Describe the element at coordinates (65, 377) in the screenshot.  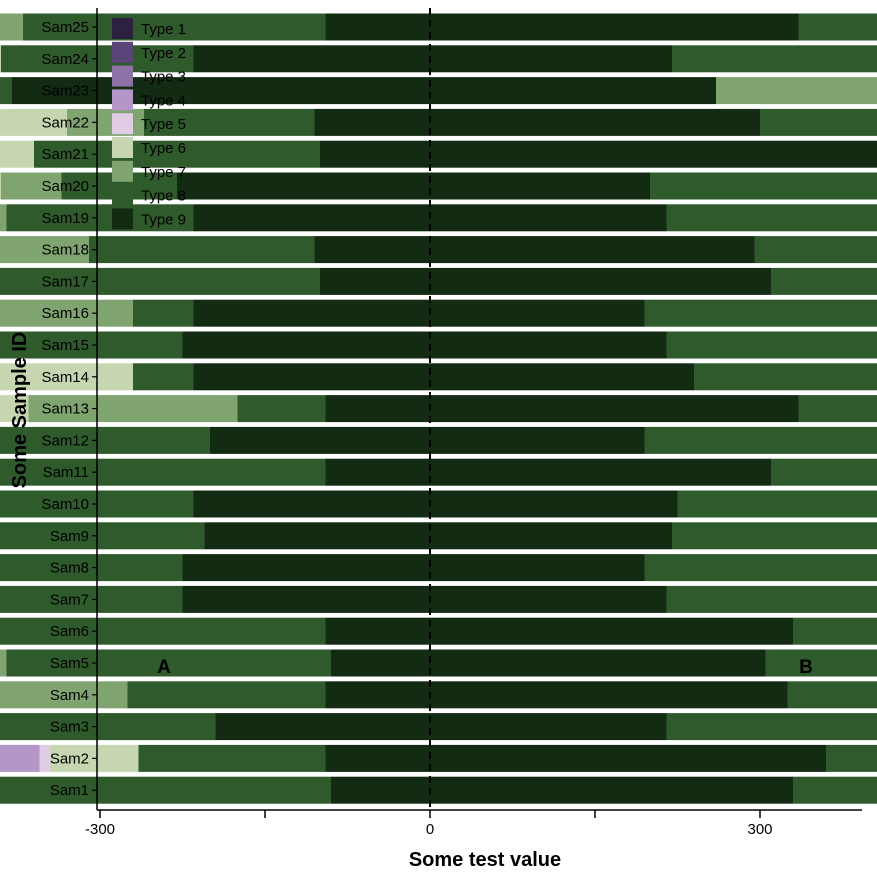
I see `y-tick-label-Sam14: Sam14` at that location.